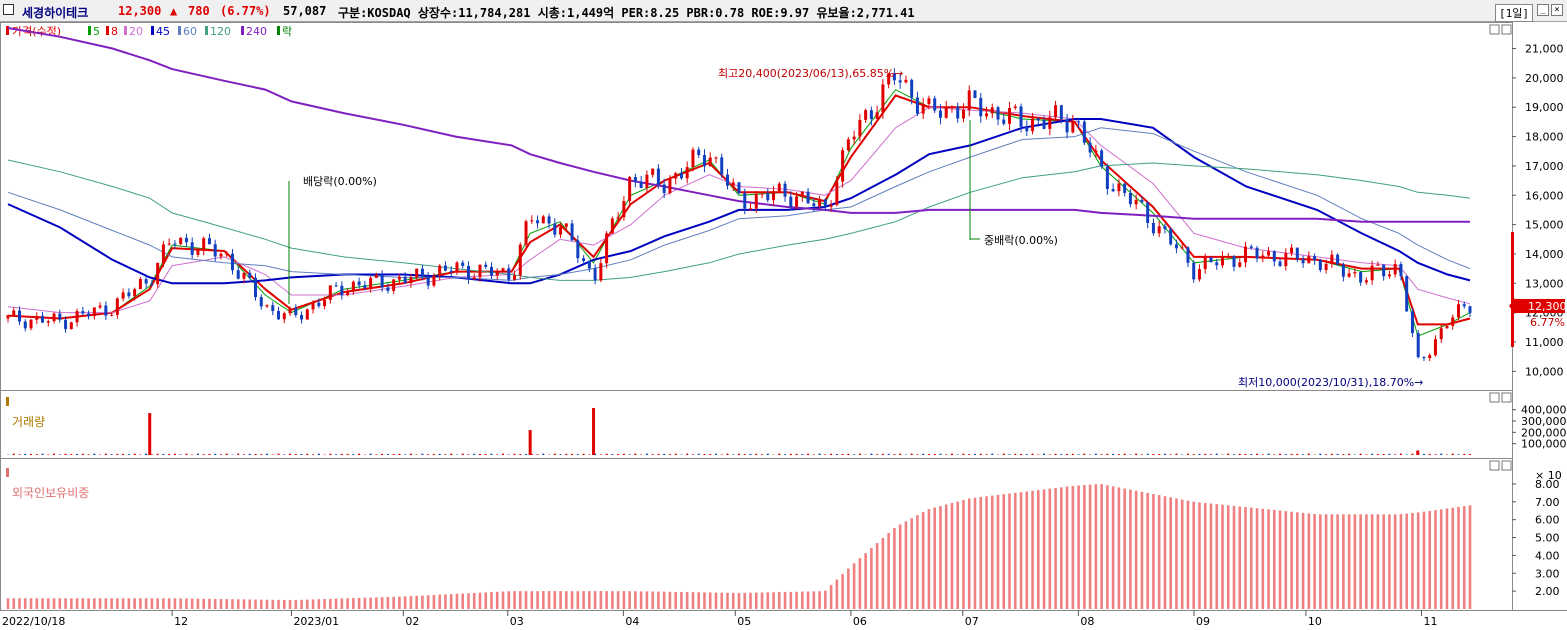 This screenshot has height=630, width=1567. What do you see at coordinates (1514, 13) in the screenshot?
I see `period-selector: [1일]` at bounding box center [1514, 13].